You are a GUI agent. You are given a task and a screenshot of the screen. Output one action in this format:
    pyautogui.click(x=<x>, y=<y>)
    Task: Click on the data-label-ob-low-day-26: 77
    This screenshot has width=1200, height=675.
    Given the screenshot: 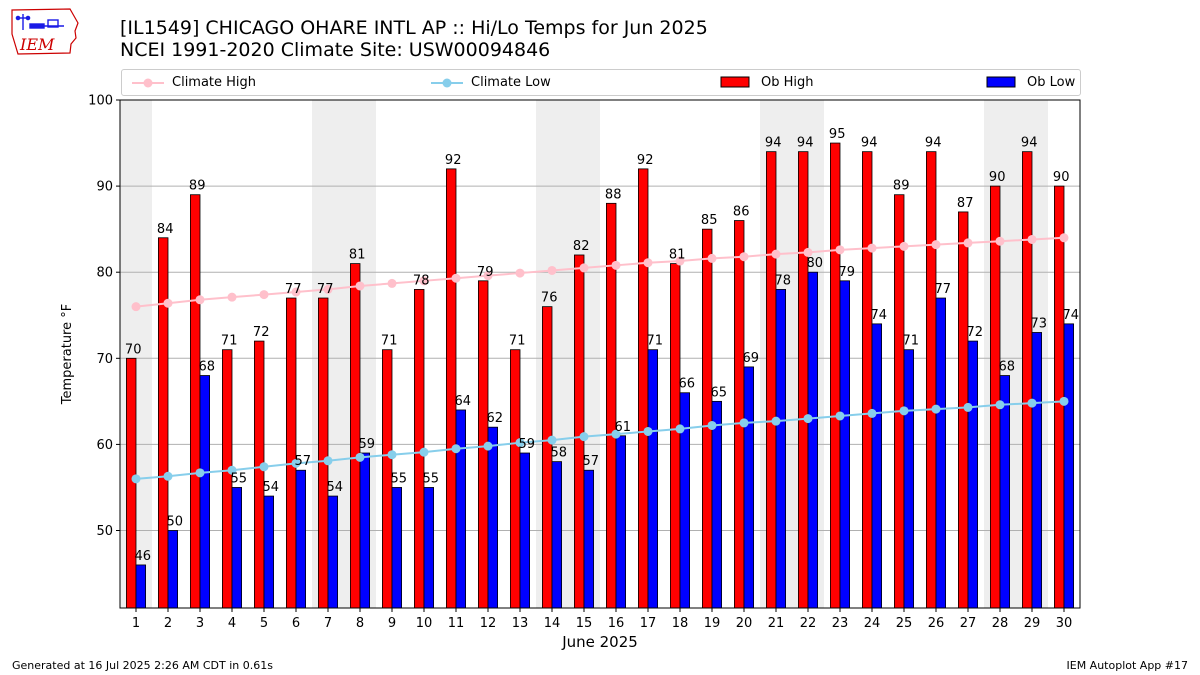 What is the action you would take?
    pyautogui.click(x=943, y=289)
    